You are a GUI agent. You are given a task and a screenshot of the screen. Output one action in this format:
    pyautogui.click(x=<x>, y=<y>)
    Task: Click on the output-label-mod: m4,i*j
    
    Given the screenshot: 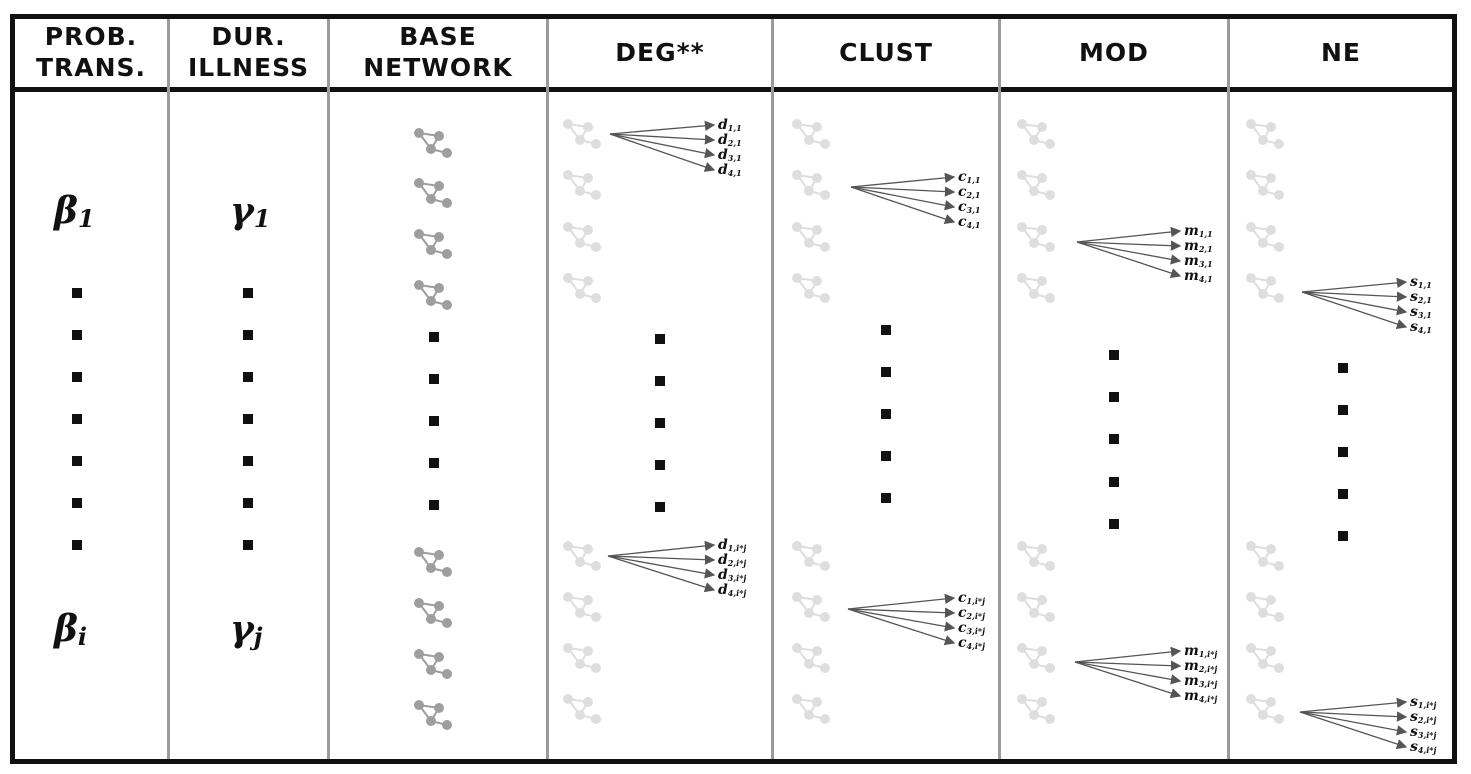 What is the action you would take?
    pyautogui.click(x=1201, y=696)
    